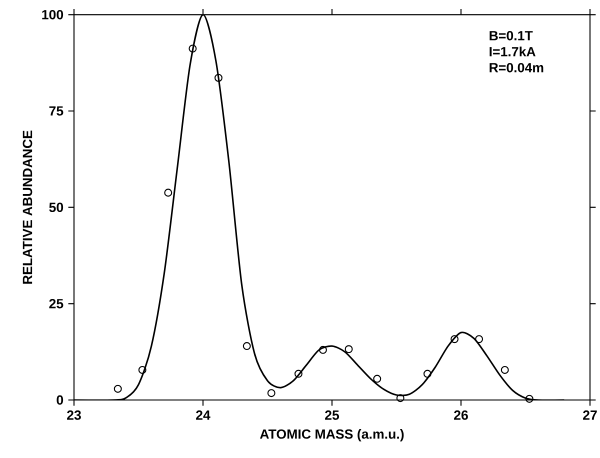  Describe the element at coordinates (56, 111) in the screenshot. I see `y-tick-label: 75` at that location.